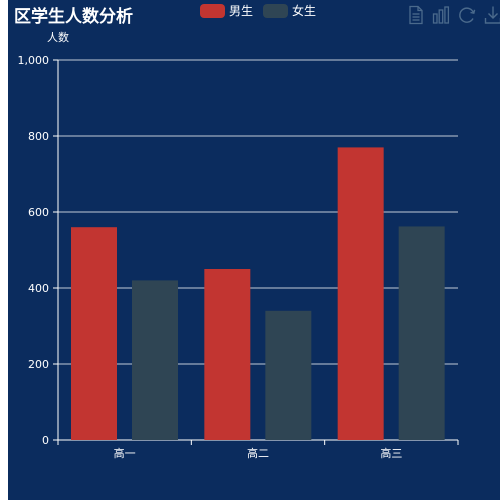  I want to click on y-axis-label: 人数, so click(58, 37).